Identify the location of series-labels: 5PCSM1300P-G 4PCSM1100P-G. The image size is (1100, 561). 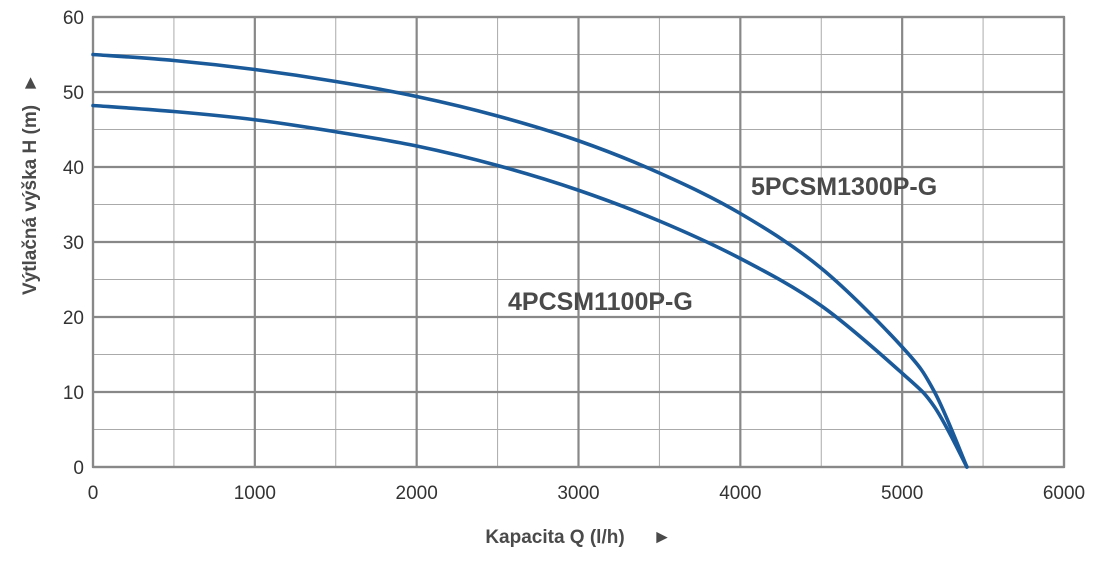
(722, 244).